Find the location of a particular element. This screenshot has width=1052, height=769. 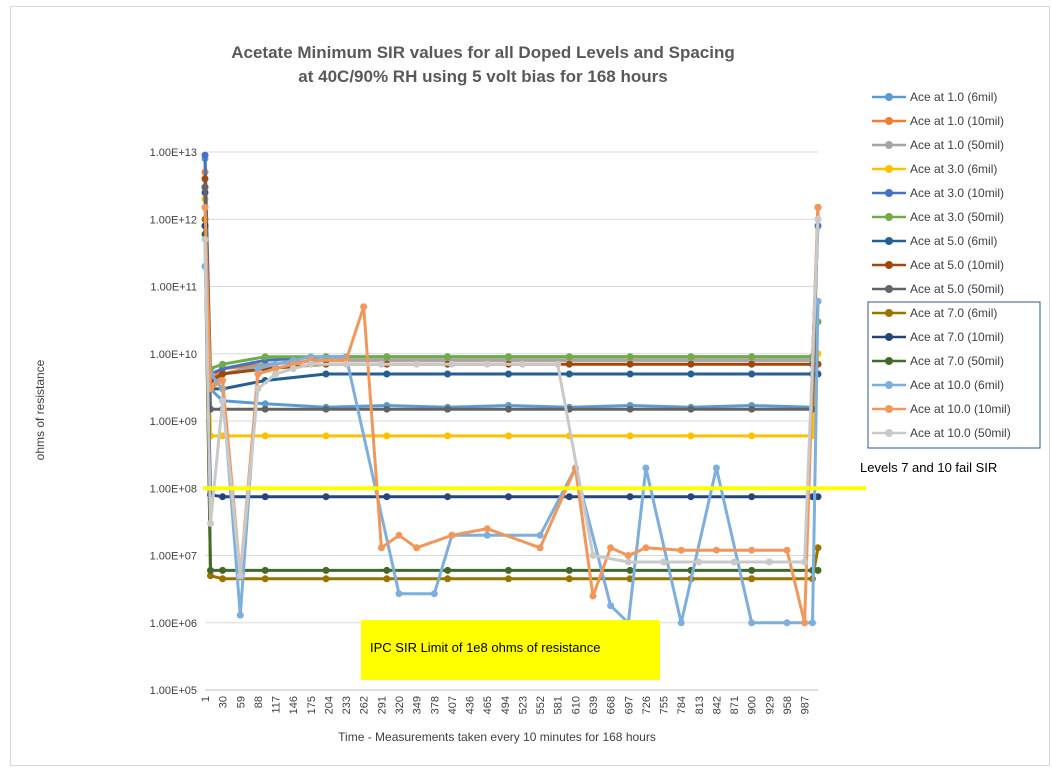

legend-entry: Ace at 5.0 (6mil) is located at coordinates (934, 241).